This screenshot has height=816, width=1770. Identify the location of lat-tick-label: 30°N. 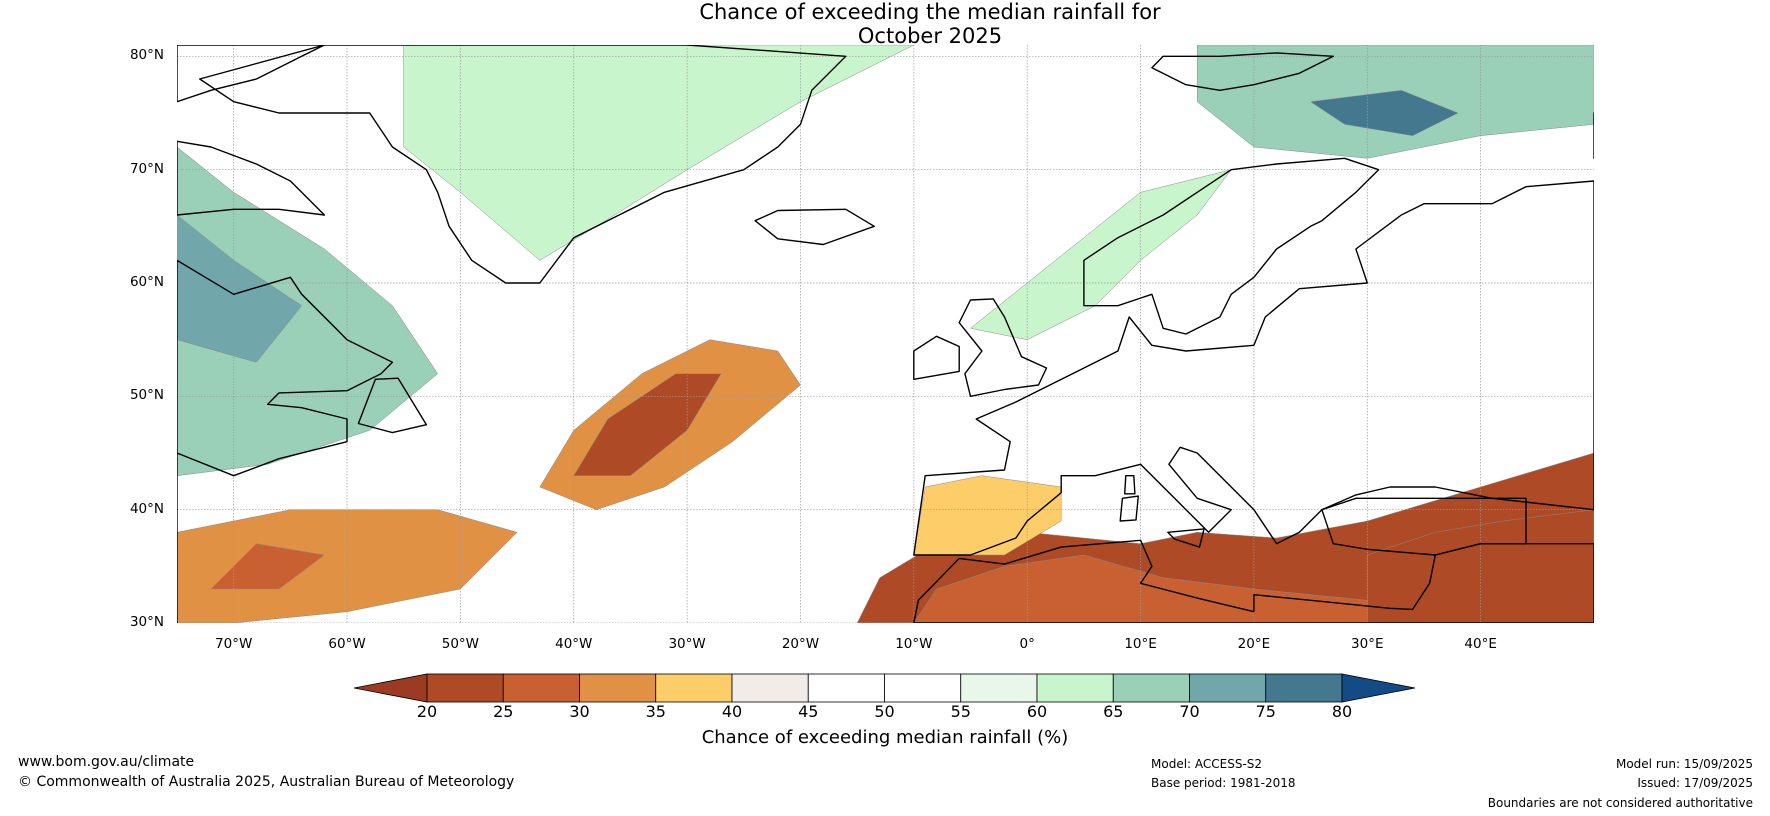
(146, 622).